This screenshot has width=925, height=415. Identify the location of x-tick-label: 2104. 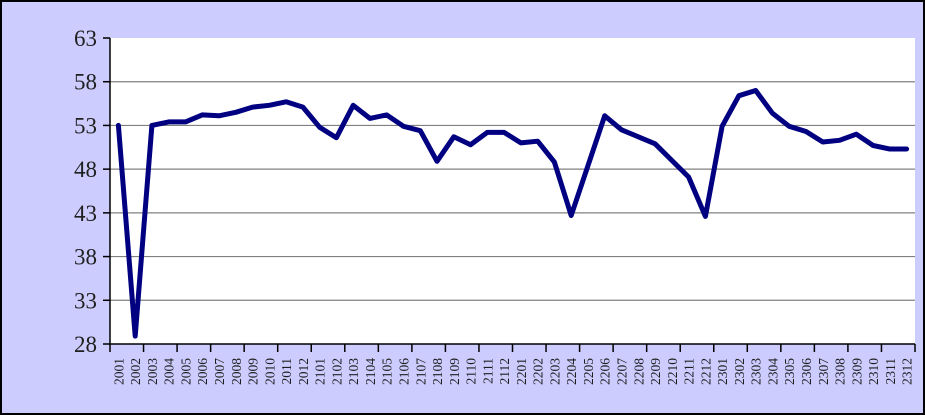
(370, 371).